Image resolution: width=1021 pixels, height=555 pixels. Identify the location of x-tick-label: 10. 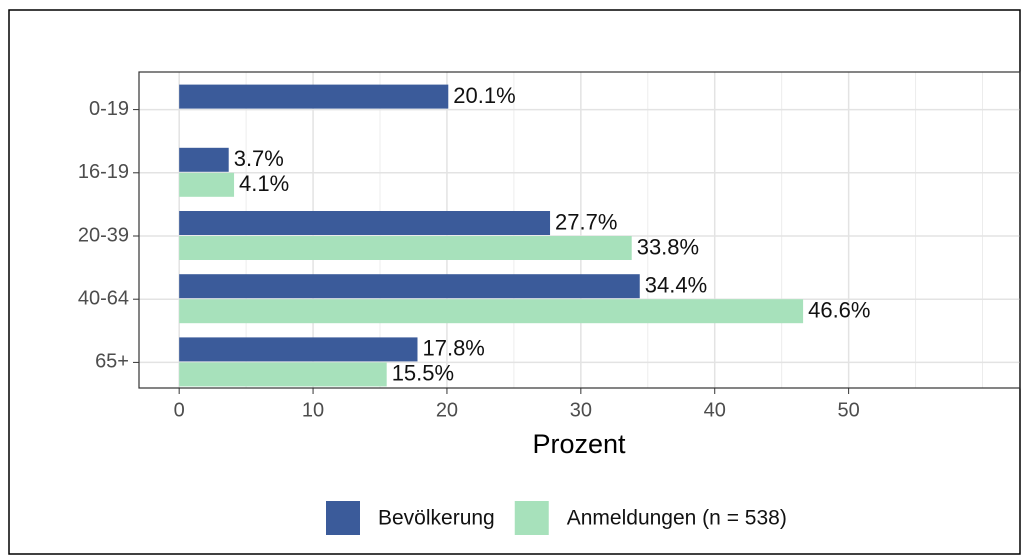
(313, 410).